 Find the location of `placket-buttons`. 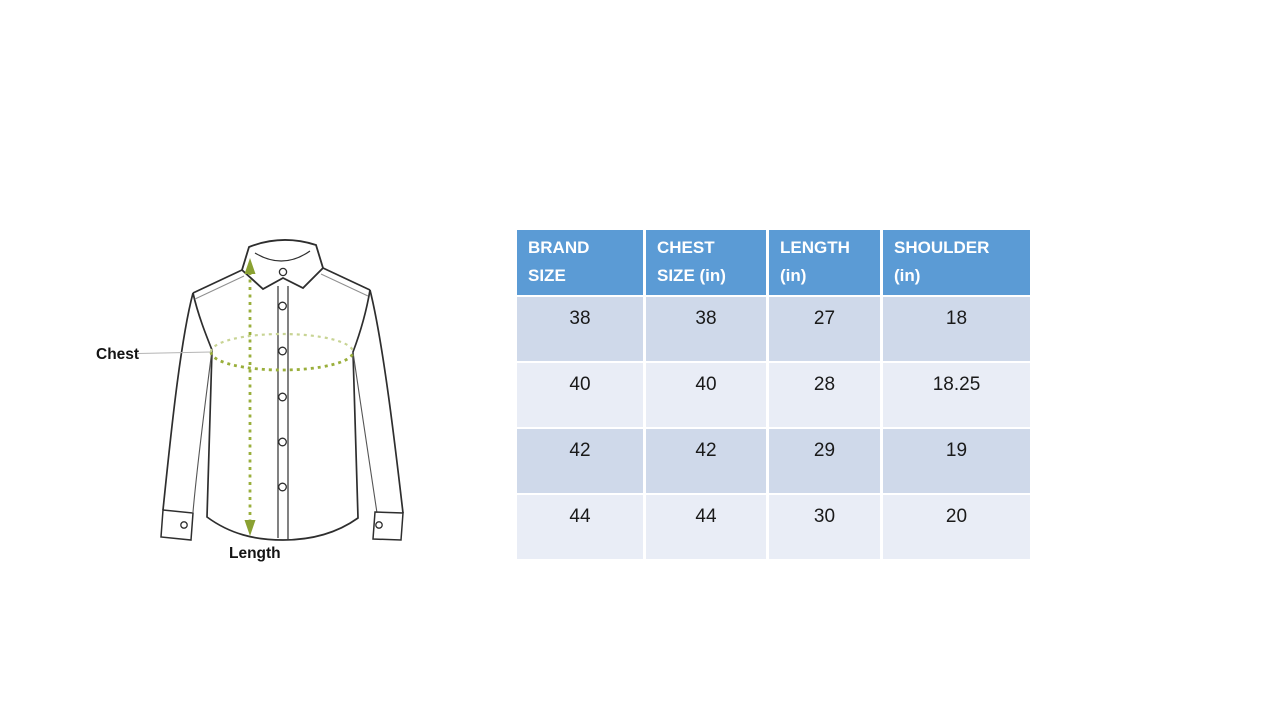

placket-buttons is located at coordinates (282, 396).